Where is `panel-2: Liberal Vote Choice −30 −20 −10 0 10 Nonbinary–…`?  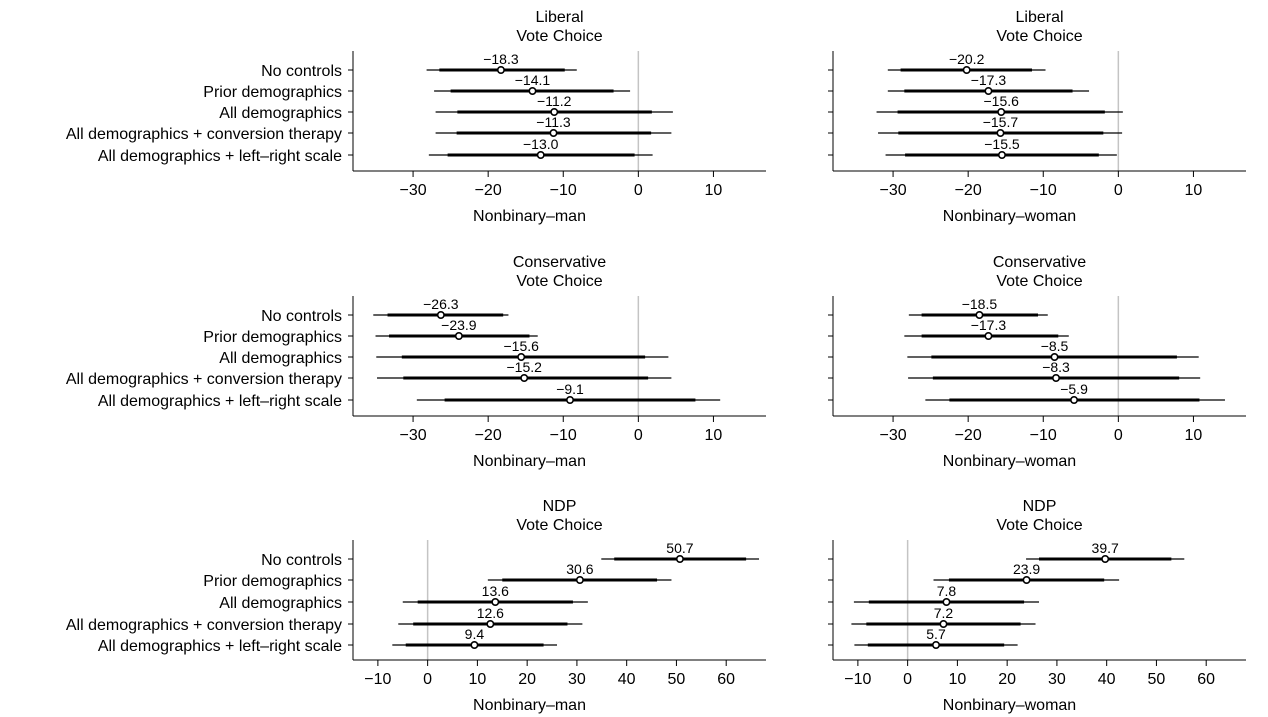 panel-2: Liberal Vote Choice −30 −20 −10 0 10 Nonbinary–… is located at coordinates (1037, 117).